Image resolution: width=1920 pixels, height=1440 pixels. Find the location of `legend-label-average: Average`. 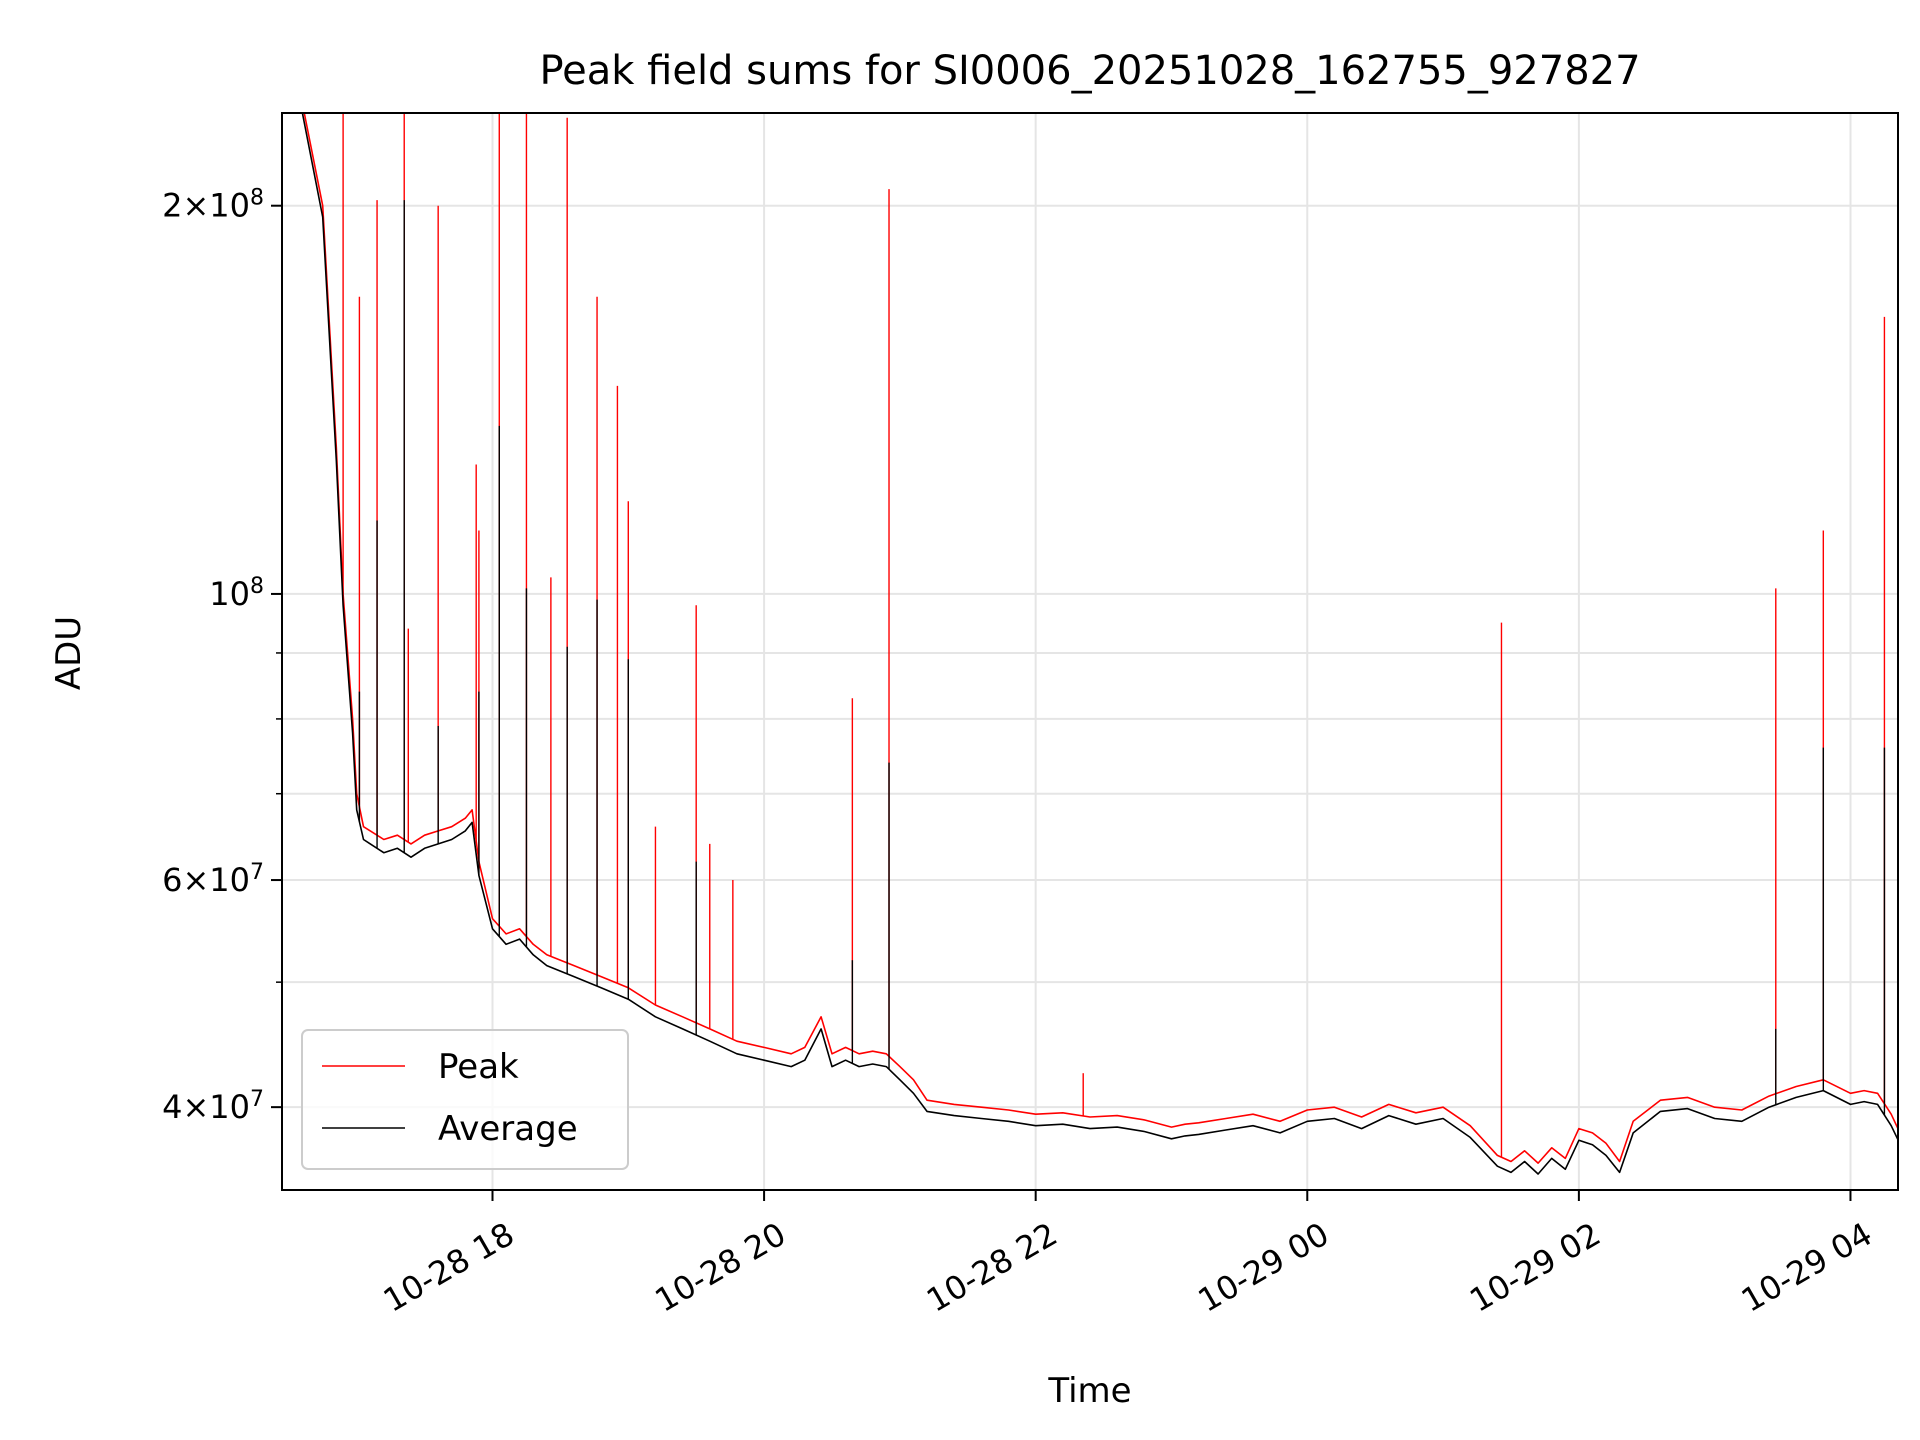

legend-label-average: Average is located at coordinates (508, 1129).